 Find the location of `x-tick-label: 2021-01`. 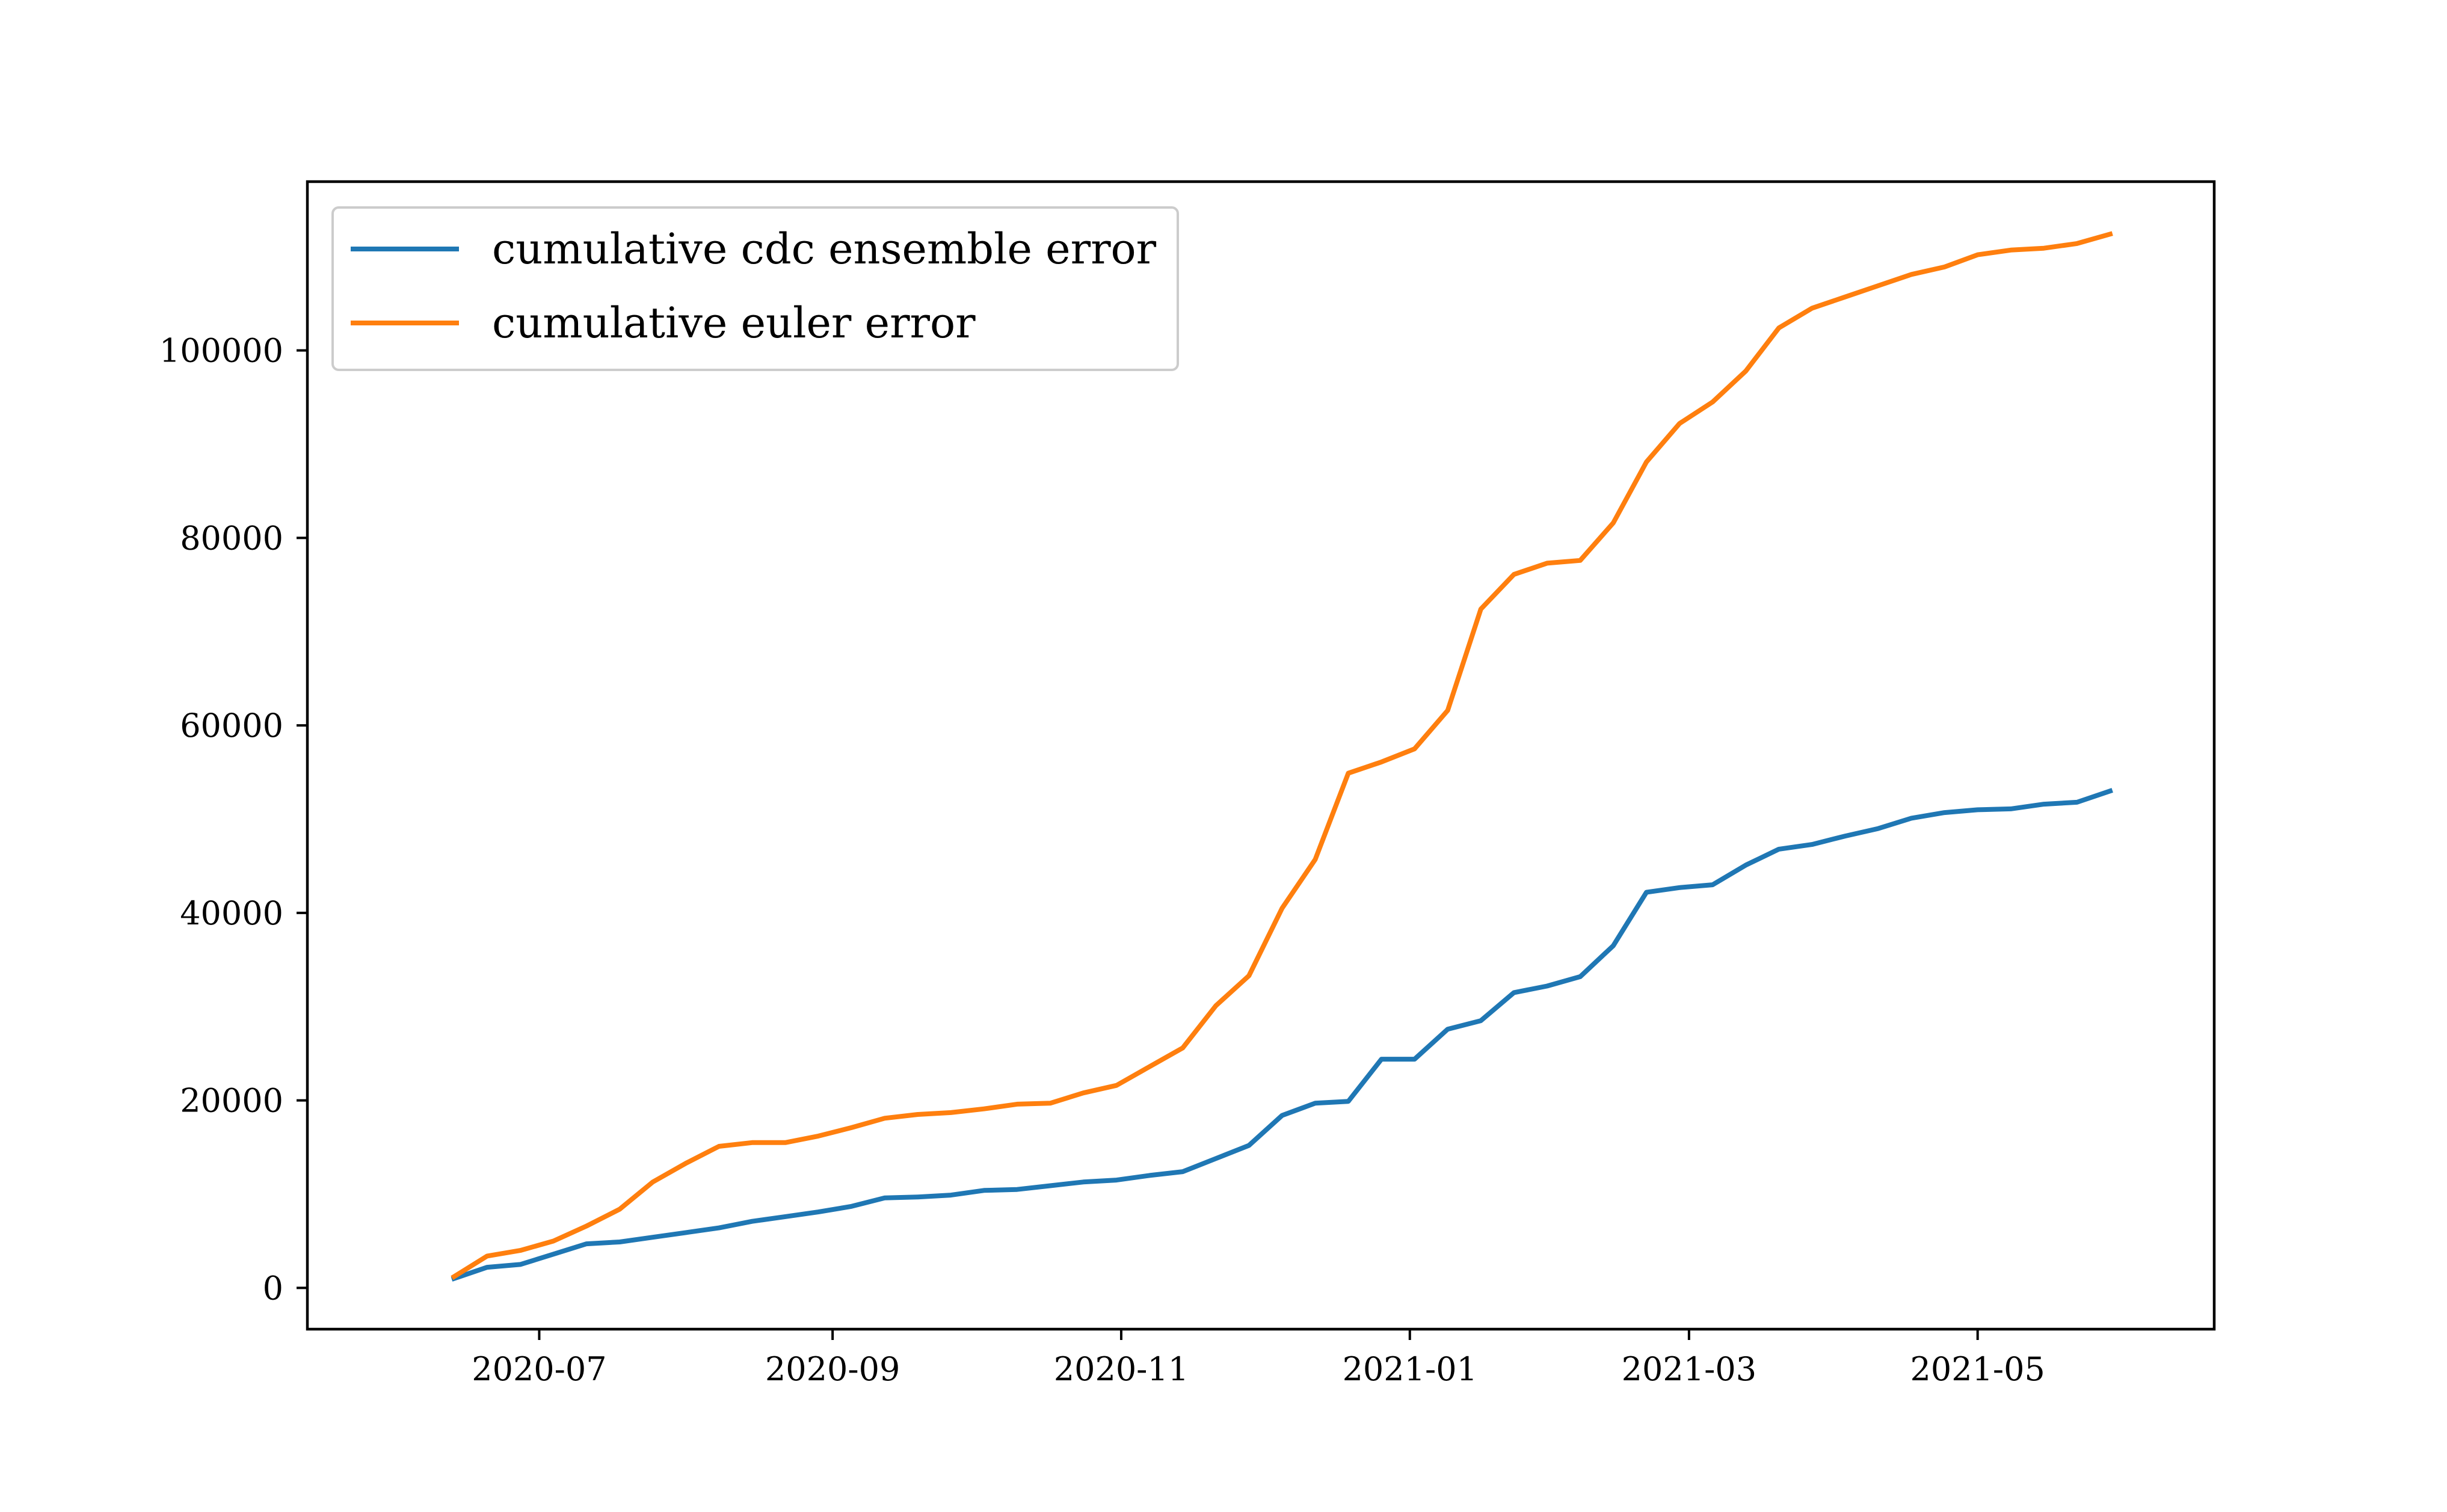

x-tick-label: 2021-01 is located at coordinates (1410, 1369).